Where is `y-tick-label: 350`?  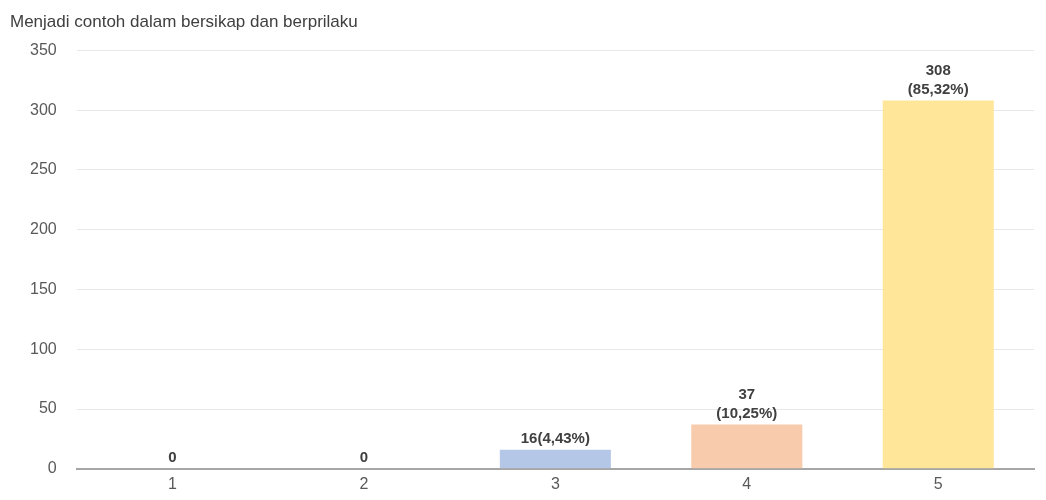
y-tick-label: 350 is located at coordinates (43, 49).